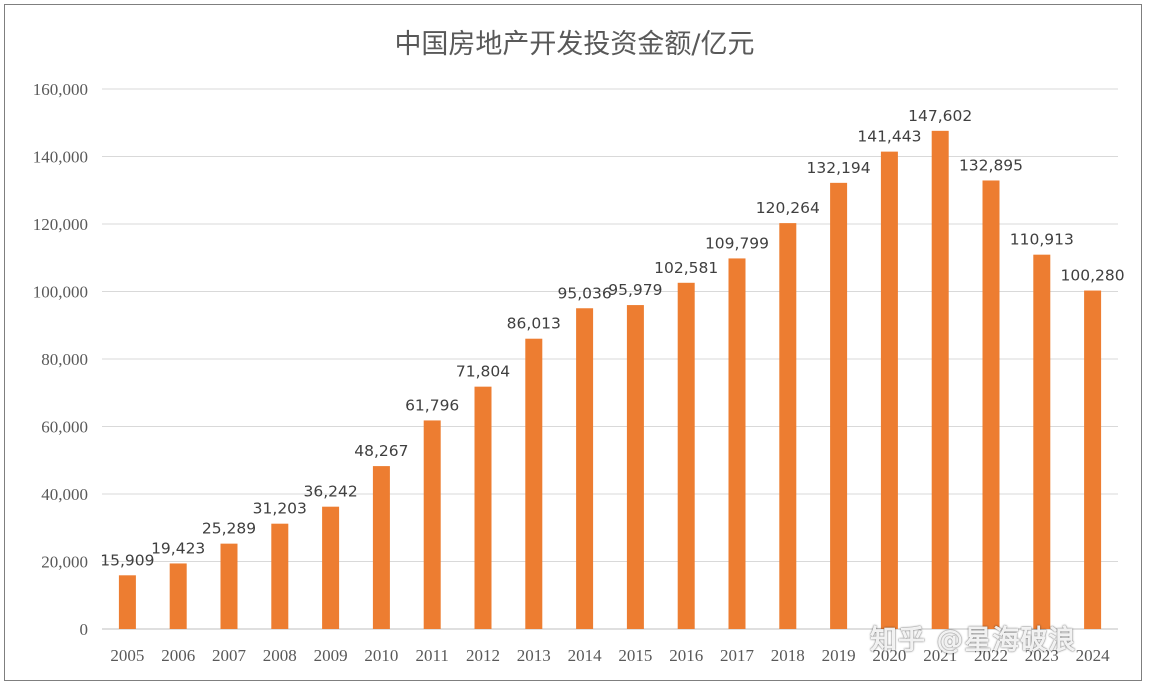  Describe the element at coordinates (940, 116) in the screenshot. I see `data-label: 147,602` at that location.